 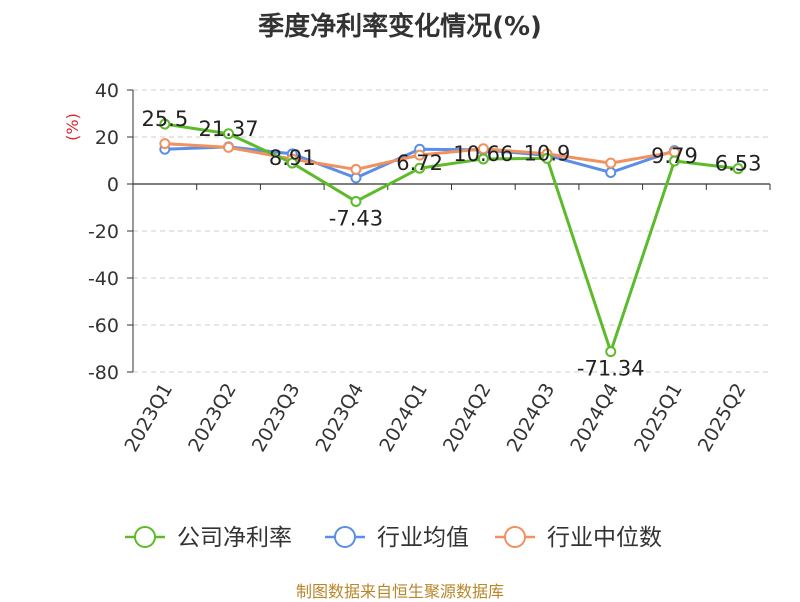 What do you see at coordinates (103, 232) in the screenshot?
I see `y-tick-label: -20` at bounding box center [103, 232].